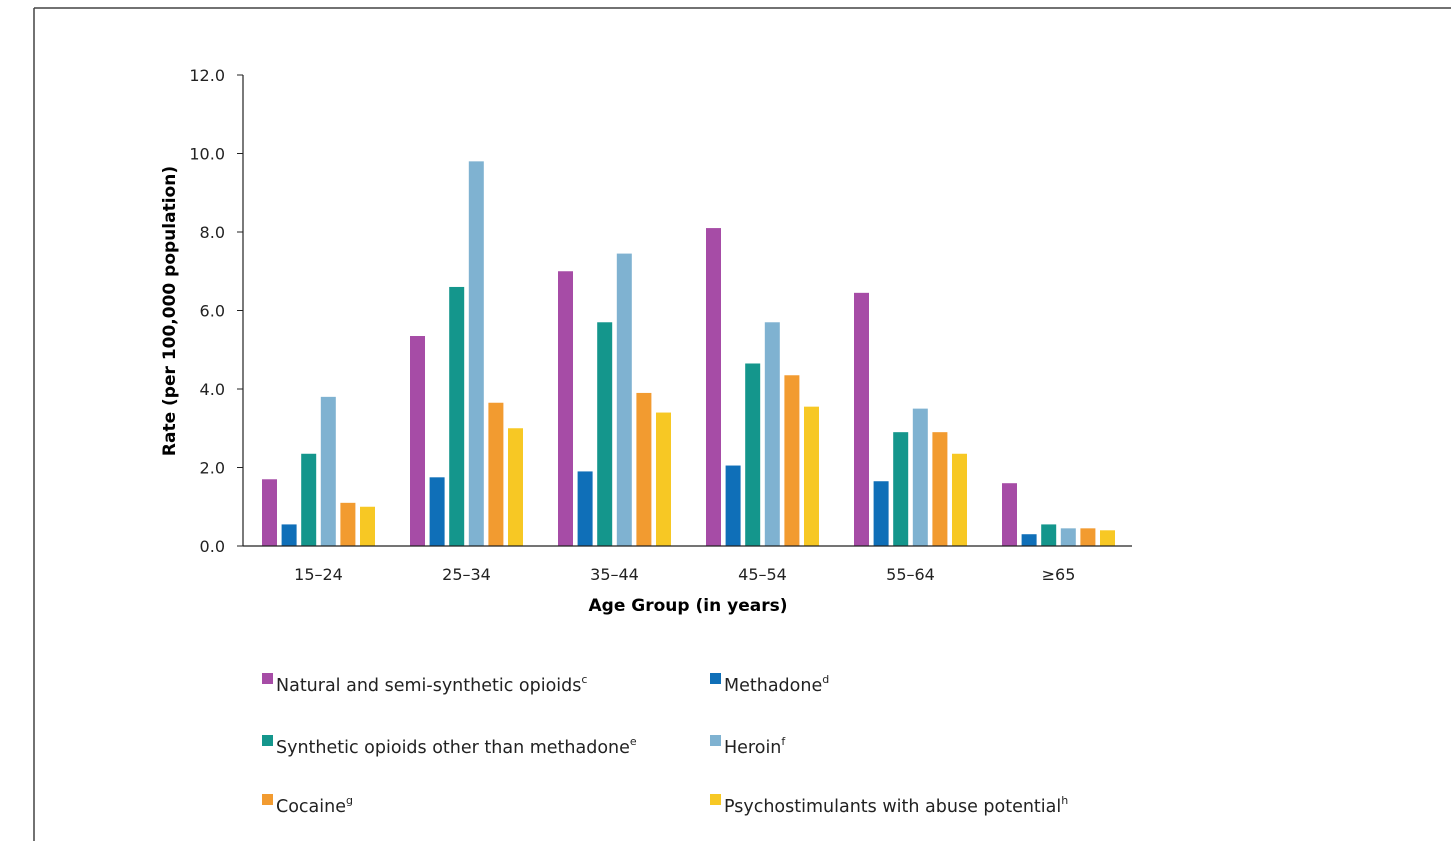 Image resolution: width=1451 pixels, height=845 pixels. I want to click on legend-label: Methadoned, so click(776, 684).